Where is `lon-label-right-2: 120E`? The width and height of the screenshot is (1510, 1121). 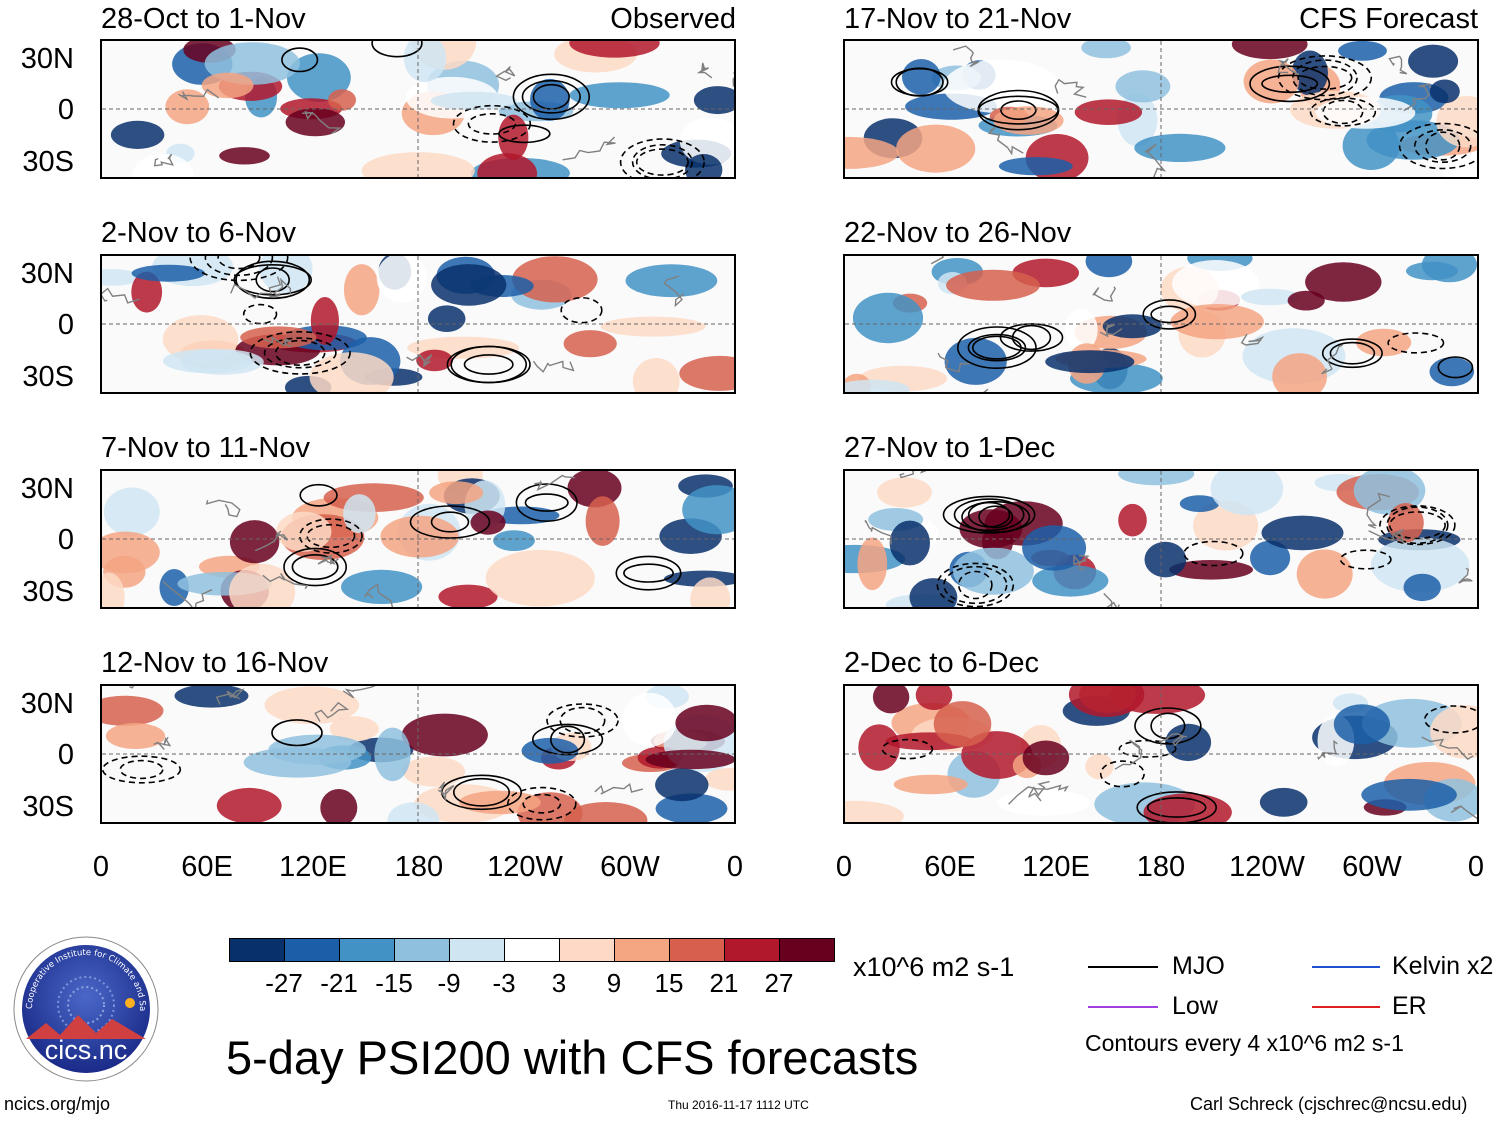
lon-label-right-2: 120E is located at coordinates (1056, 867).